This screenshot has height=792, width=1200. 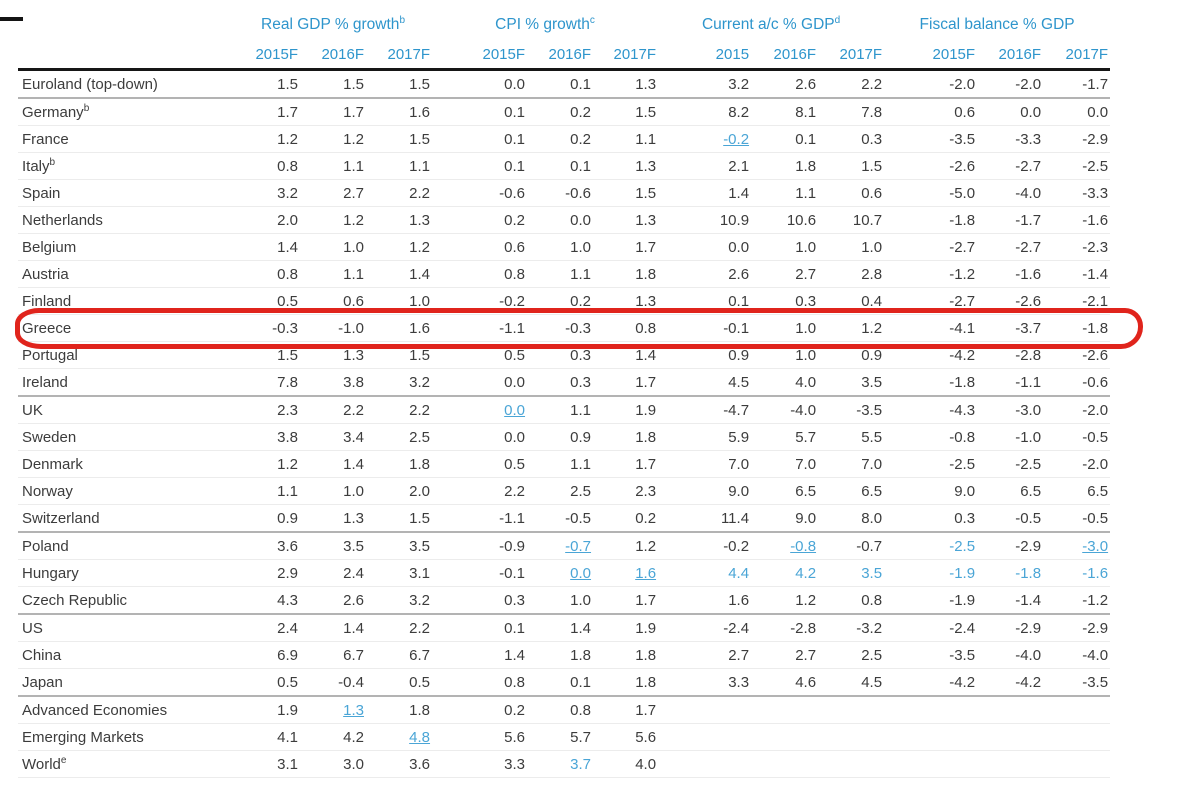 What do you see at coordinates (1095, 355) in the screenshot?
I see `value-cell: -2.6` at bounding box center [1095, 355].